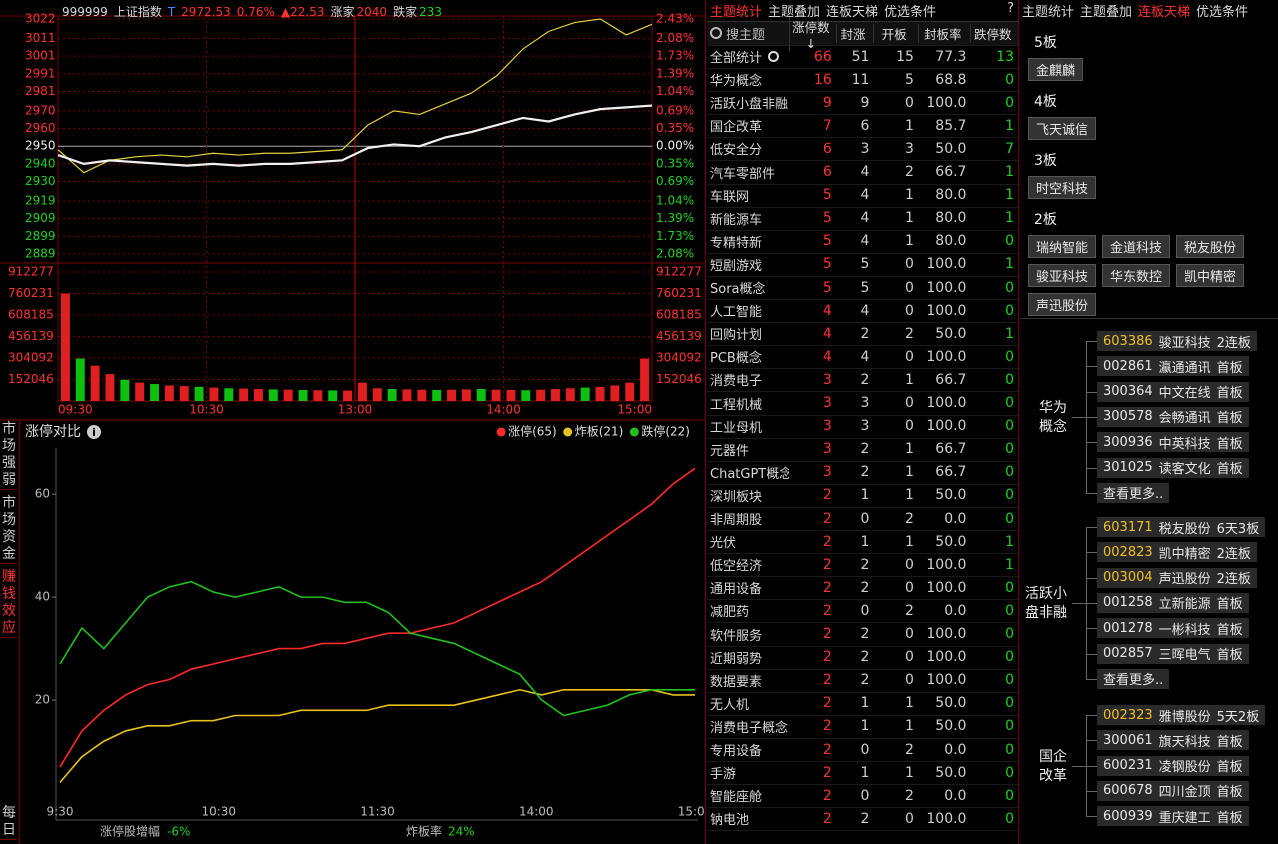  I want to click on table-row: 工程机械 3 3 0 100.0 0, so click(862, 404).